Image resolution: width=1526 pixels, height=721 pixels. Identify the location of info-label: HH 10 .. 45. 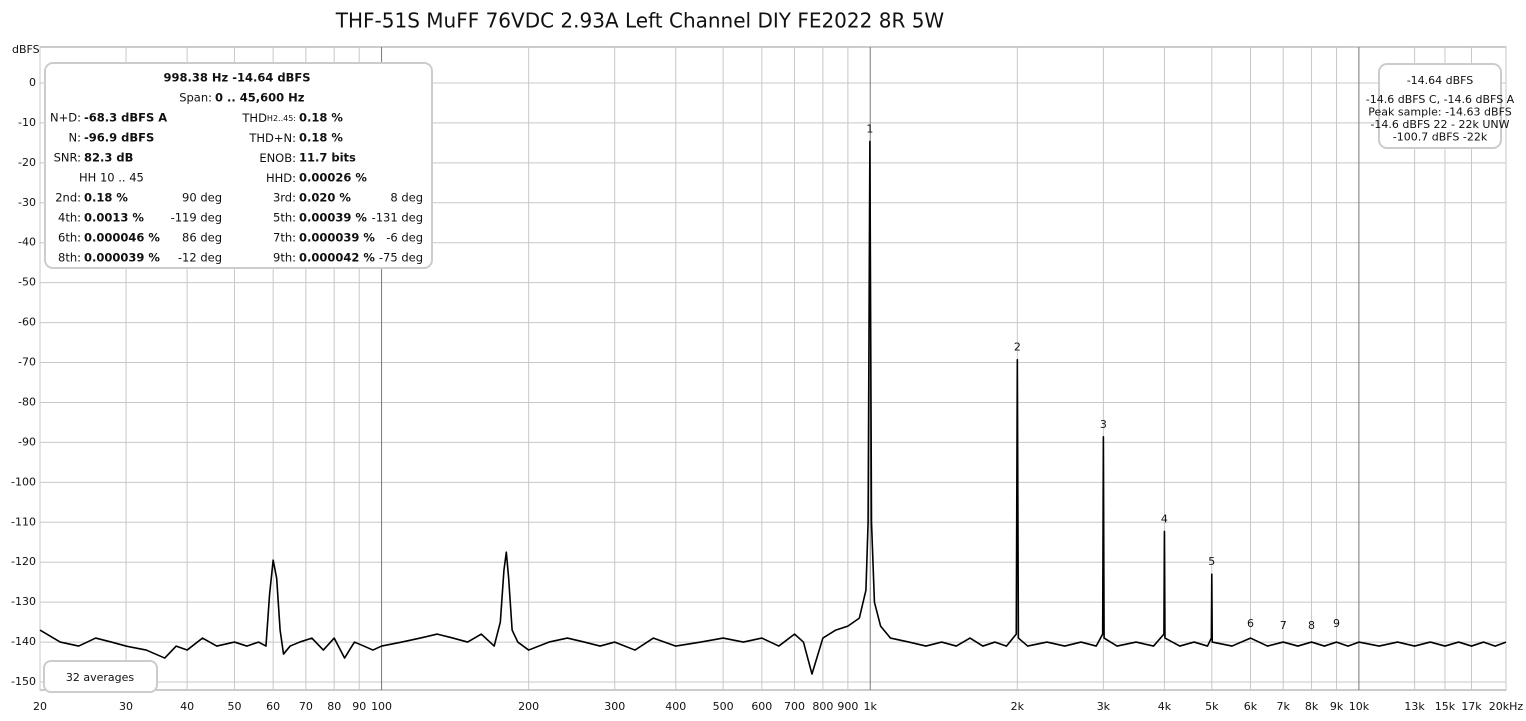
(111, 178).